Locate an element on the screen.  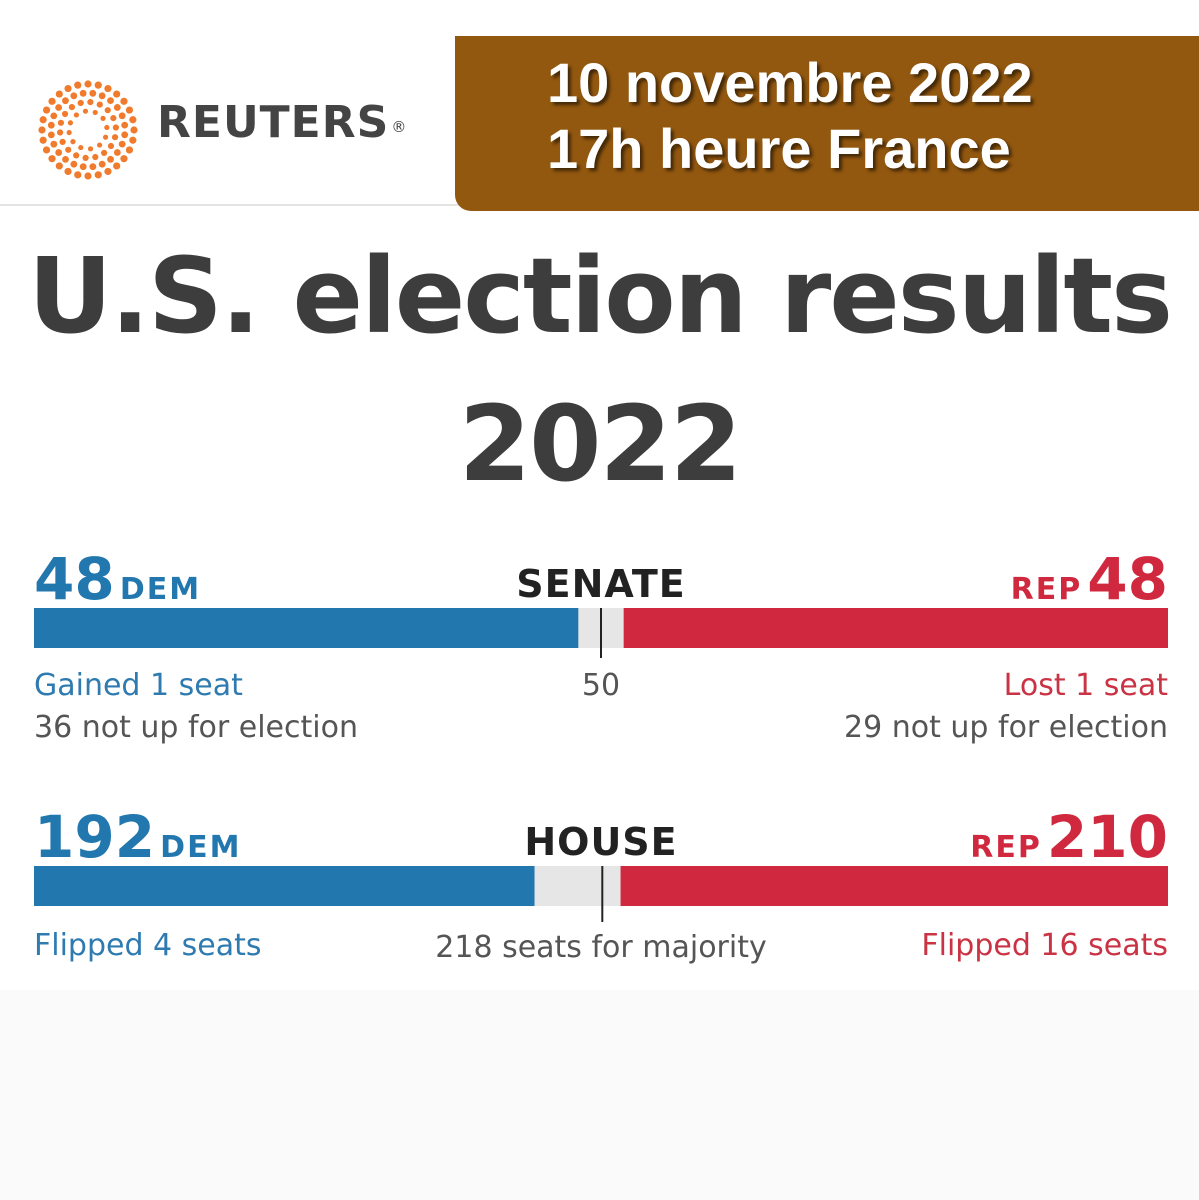
senate-dem-bar is located at coordinates (306, 628).